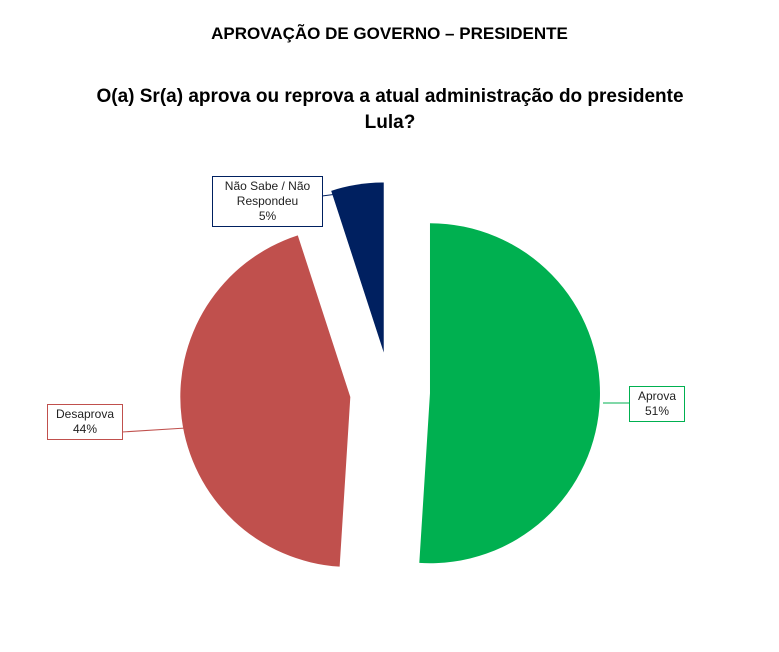 This screenshot has height=652, width=779. Describe the element at coordinates (85, 429) in the screenshot. I see `label-value: 44%` at that location.